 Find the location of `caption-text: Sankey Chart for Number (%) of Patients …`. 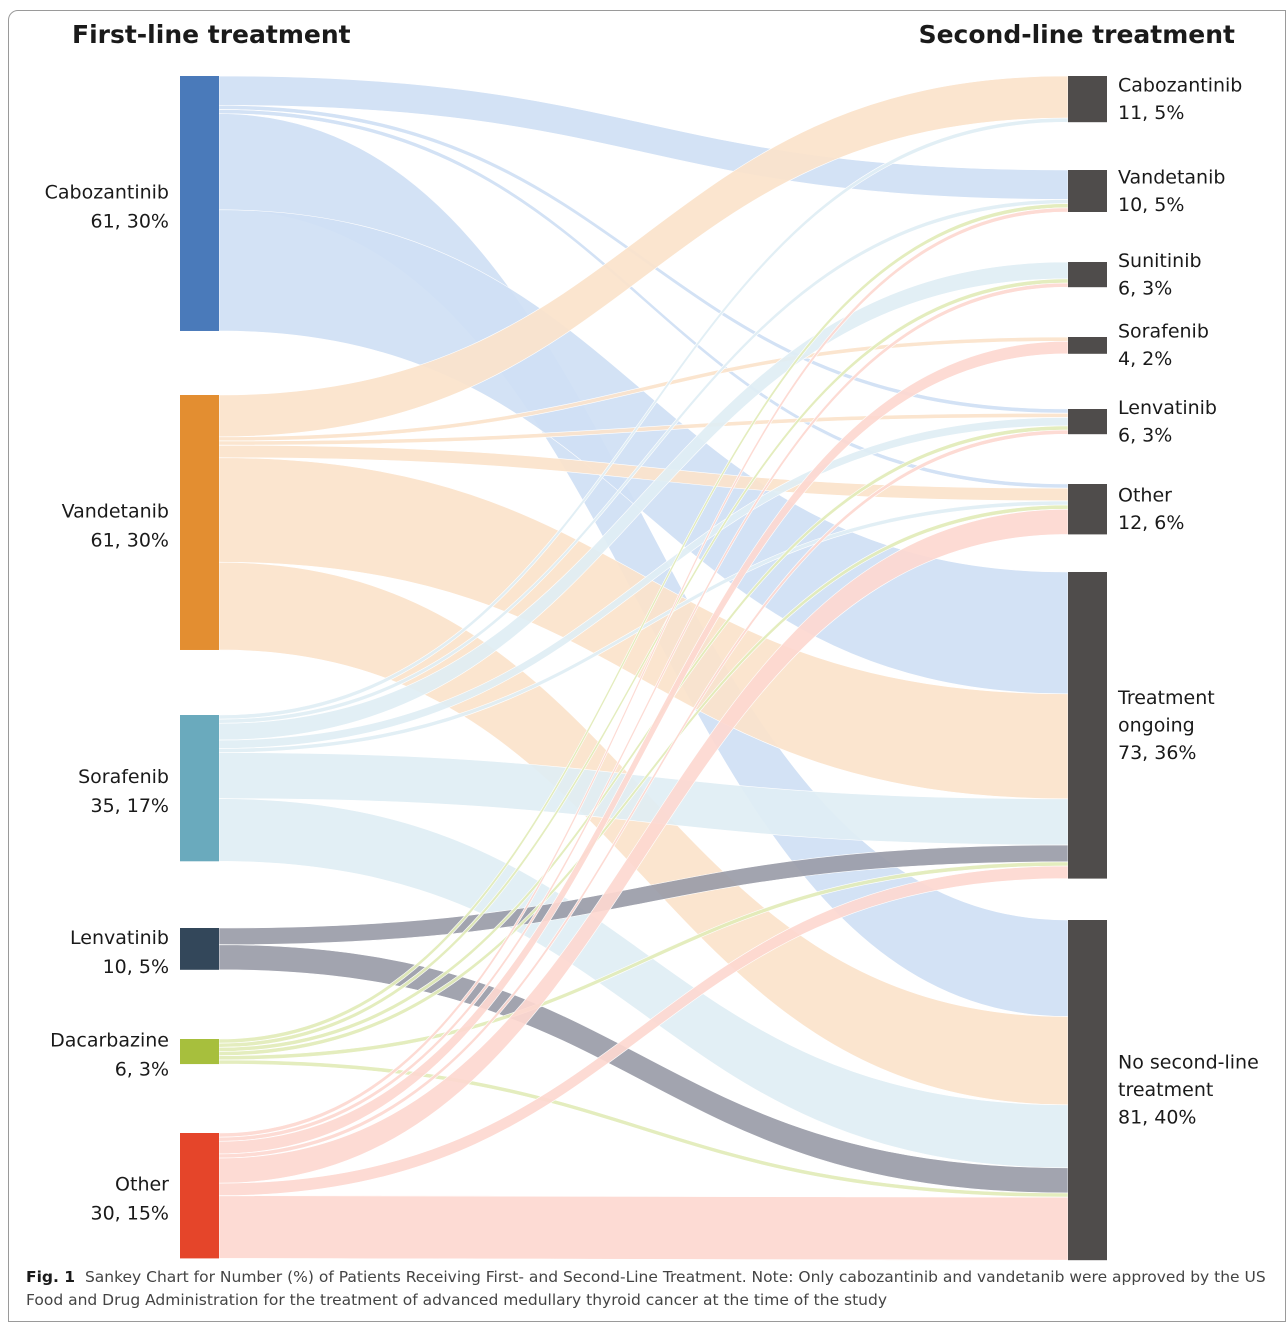

caption-text: Sankey Chart for Number (%) of Patients … is located at coordinates (646, 1288).